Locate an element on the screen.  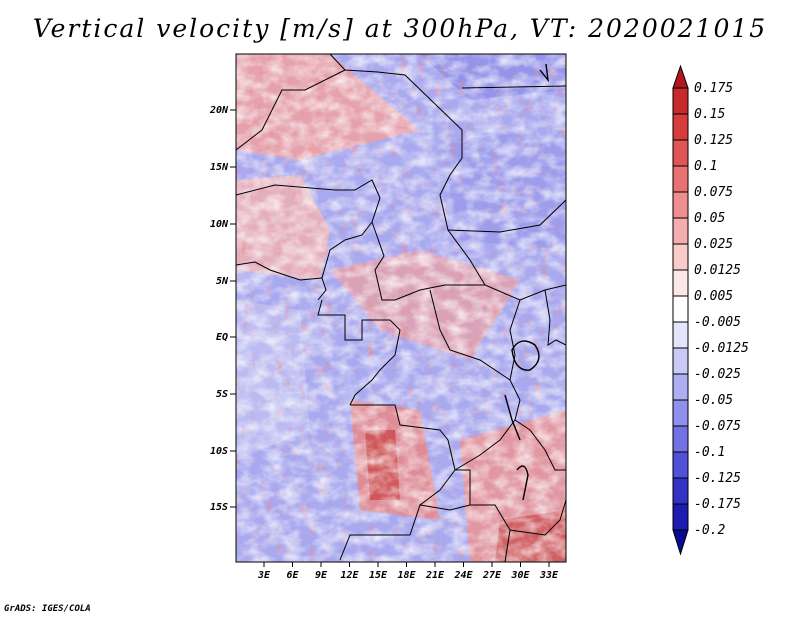
lat-label: 5N is located at coordinates (222, 281).